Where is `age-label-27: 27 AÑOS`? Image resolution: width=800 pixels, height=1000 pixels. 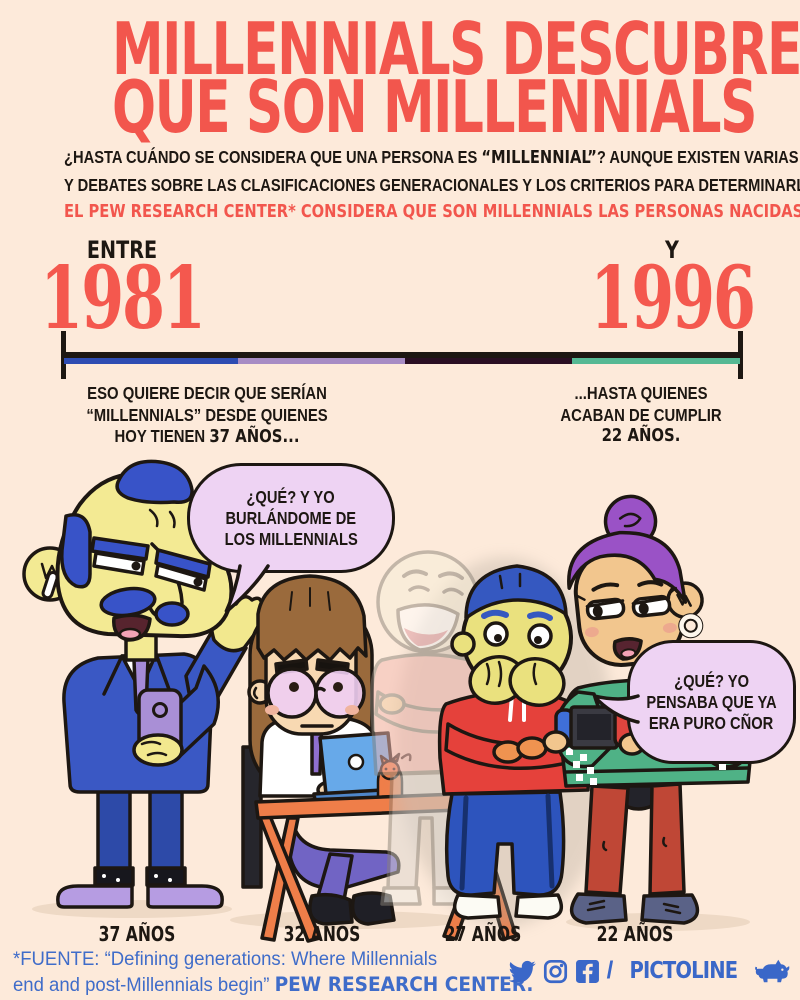
age-label-27: 27 AÑOS is located at coordinates (483, 934).